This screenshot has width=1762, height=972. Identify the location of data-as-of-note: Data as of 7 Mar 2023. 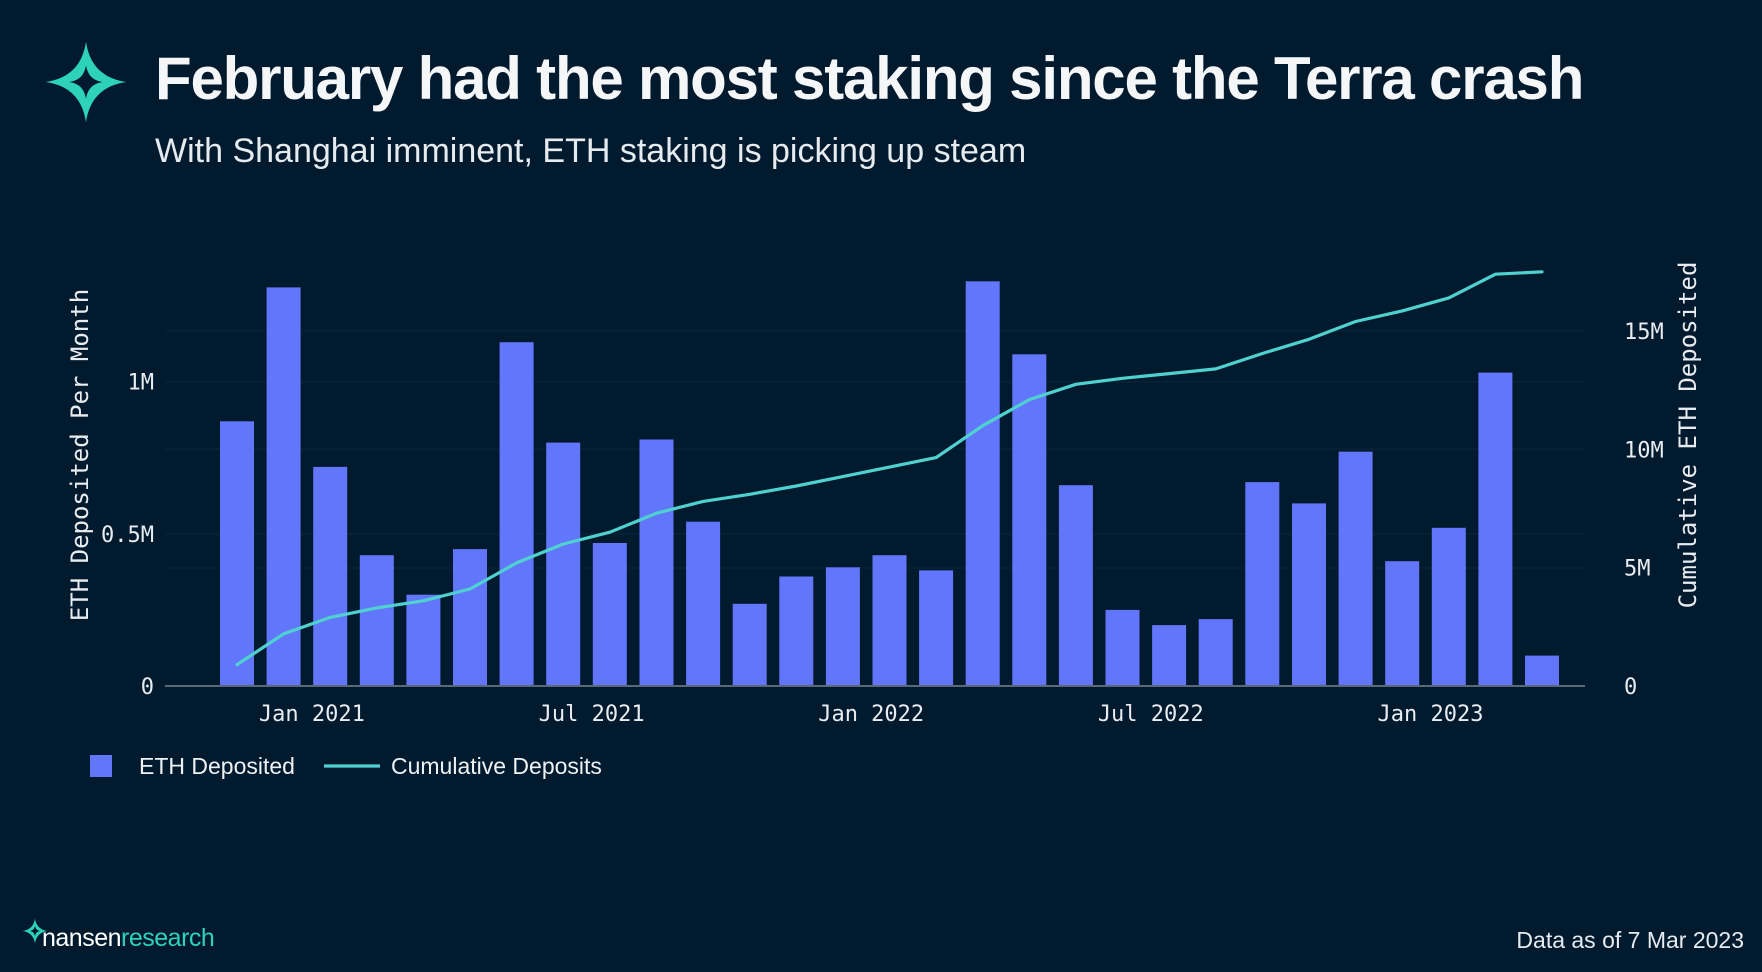
(1630, 940).